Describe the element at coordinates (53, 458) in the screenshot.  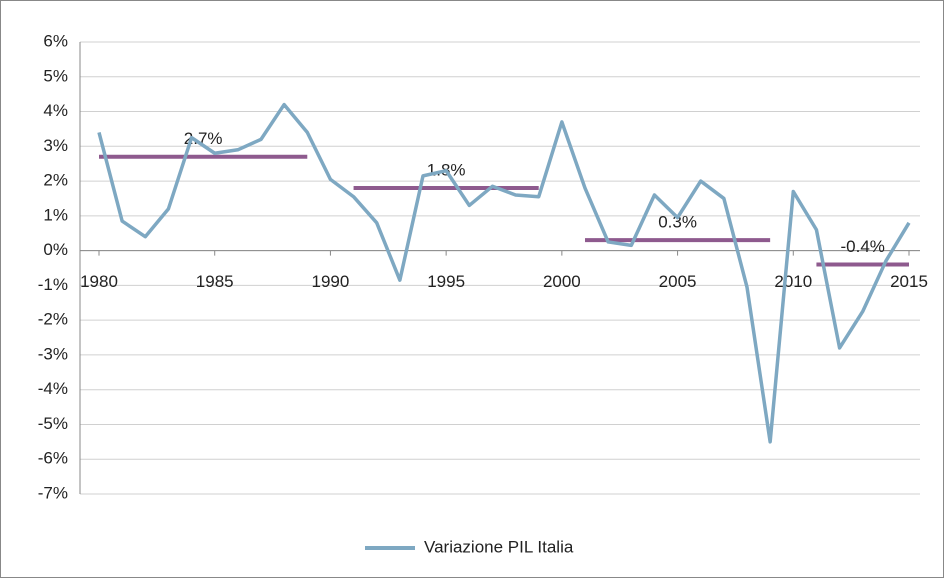
I see `y-tick-label: -6%` at that location.